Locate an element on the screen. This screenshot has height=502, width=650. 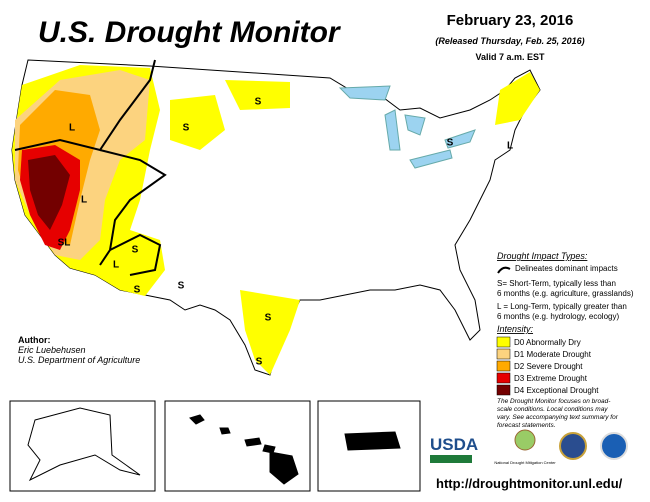
intensity-label: D3 Extreme Drought is located at coordinates (551, 378).